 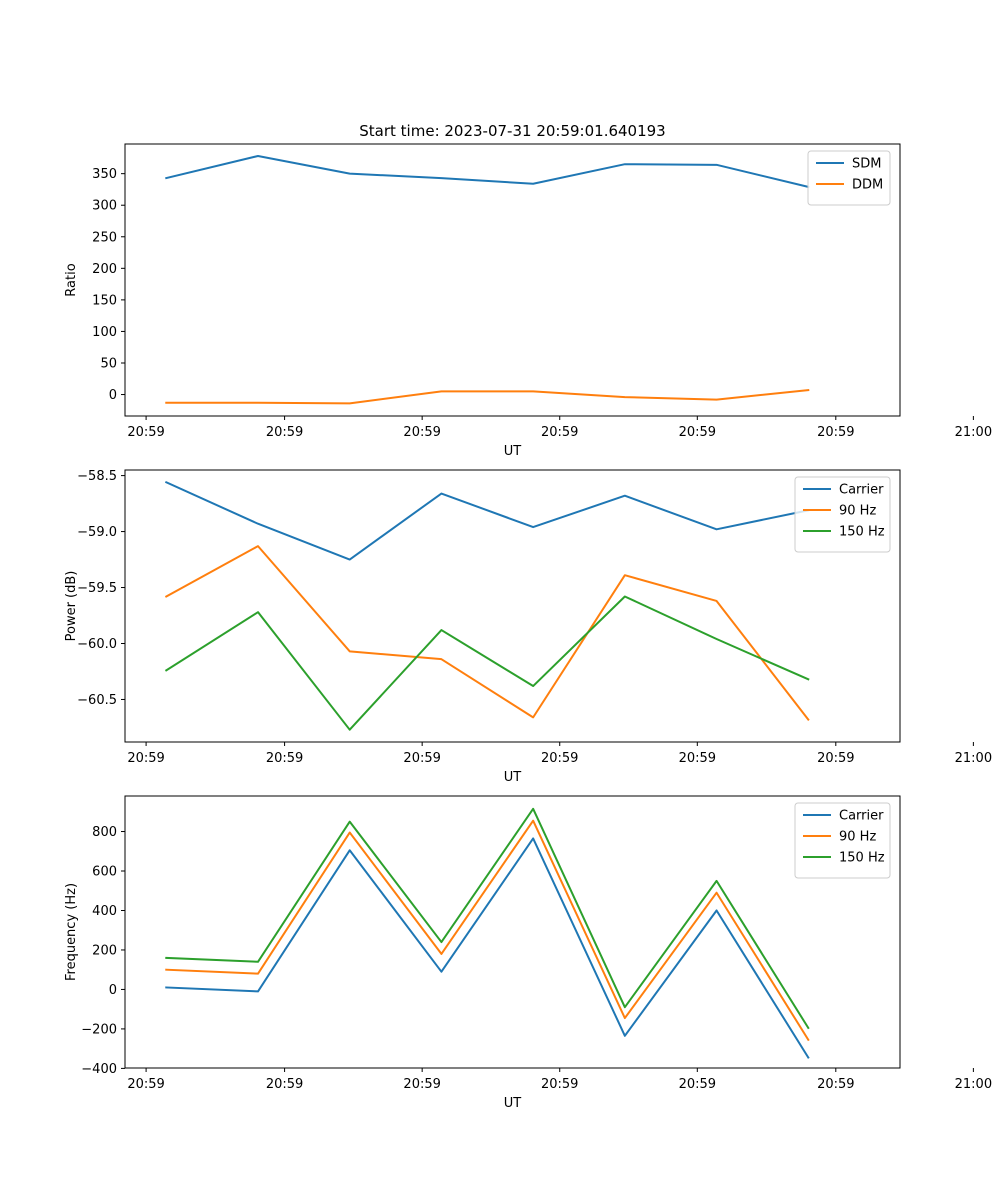 I want to click on legend-label: SDM, so click(x=866, y=164).